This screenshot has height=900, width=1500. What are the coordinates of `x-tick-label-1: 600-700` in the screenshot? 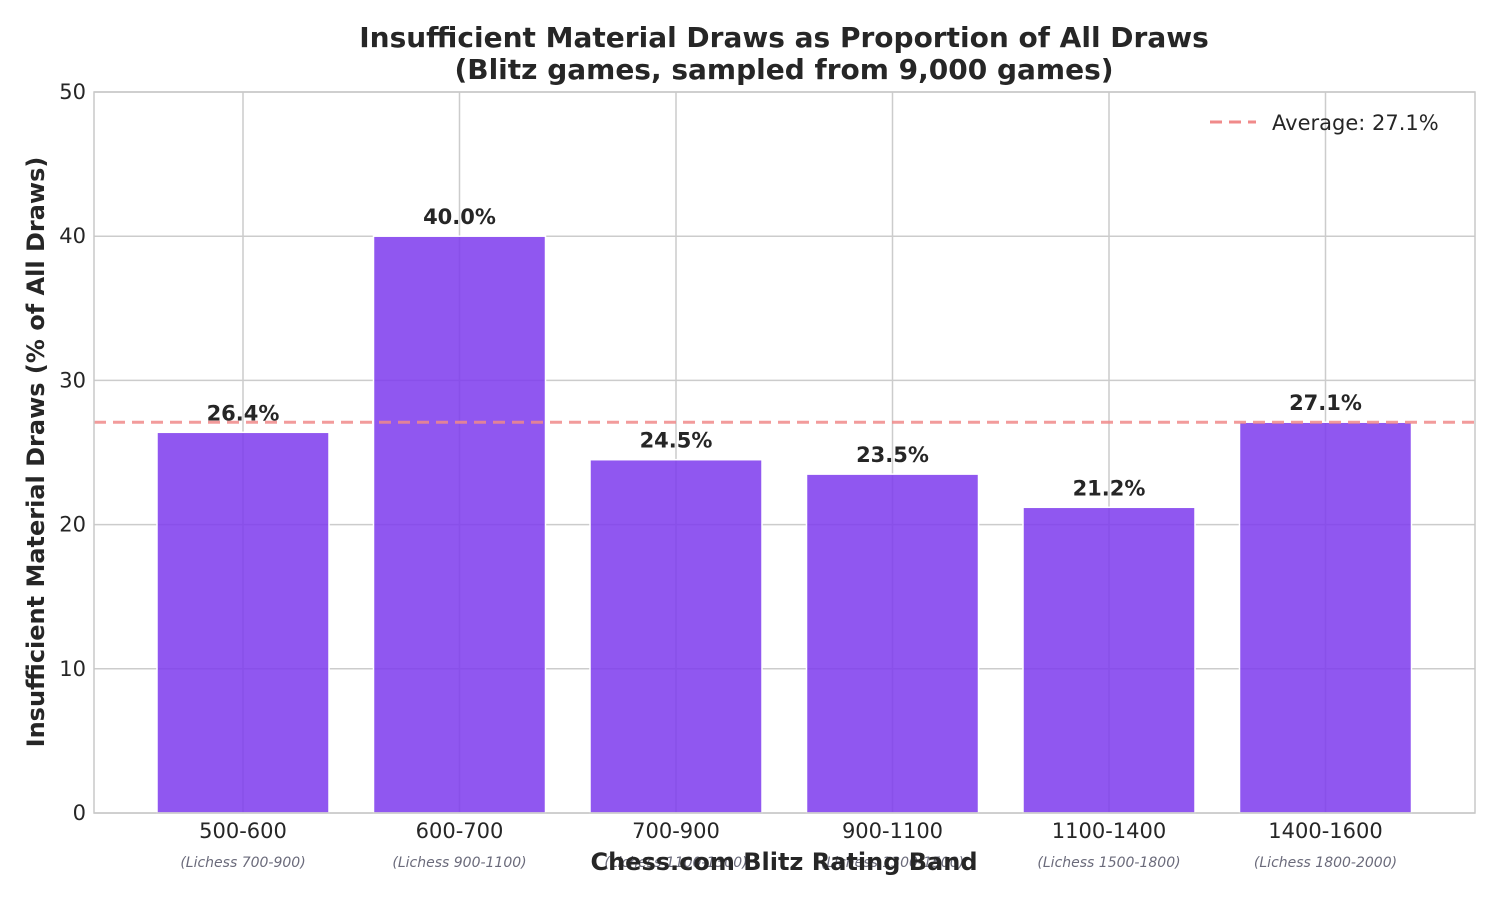 It's located at (460, 831).